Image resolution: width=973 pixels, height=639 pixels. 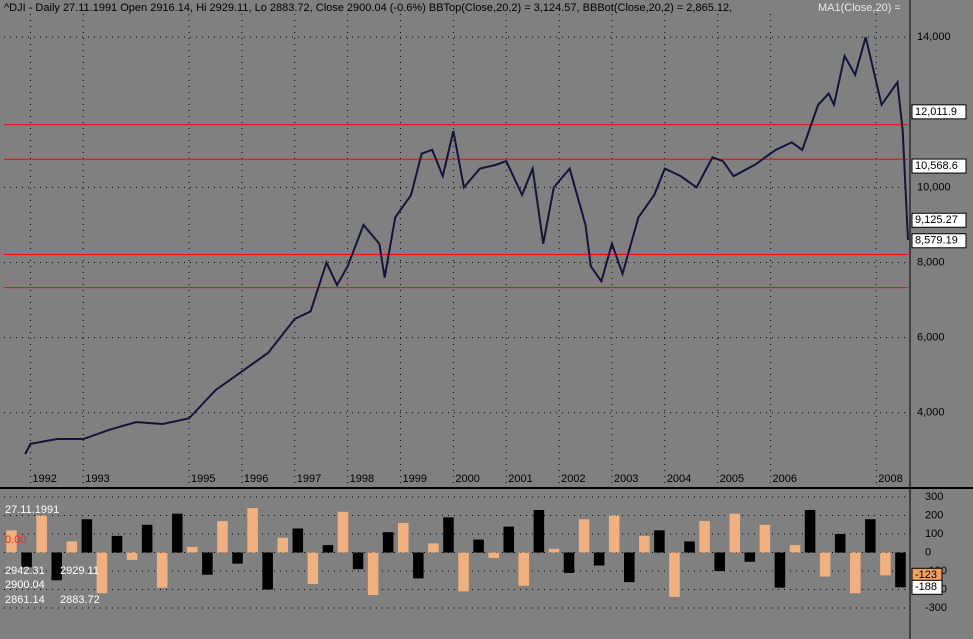 I want to click on price-label: 8,579.19, so click(x=936, y=241).